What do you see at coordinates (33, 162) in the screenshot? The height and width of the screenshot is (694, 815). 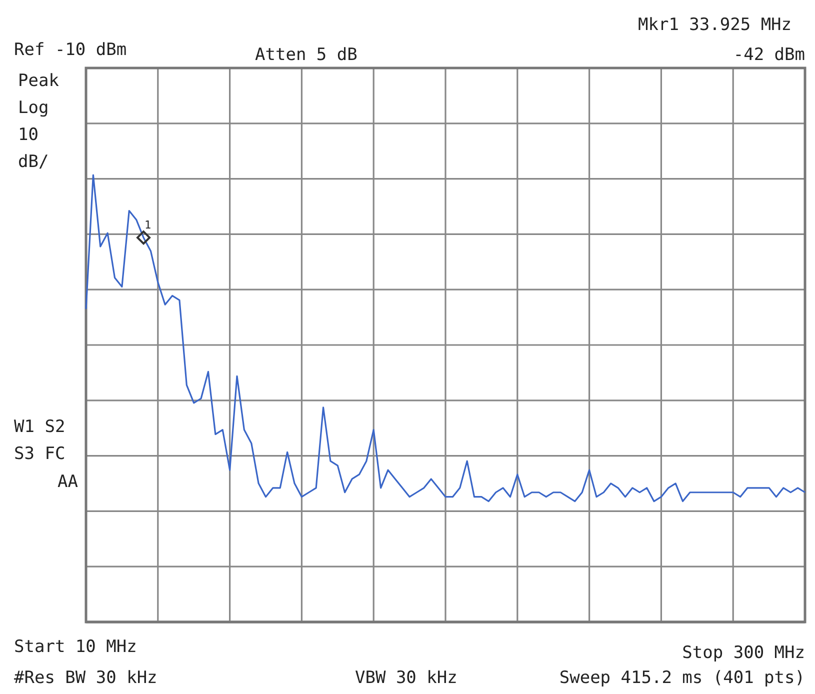 I see `text: dB/` at bounding box center [33, 162].